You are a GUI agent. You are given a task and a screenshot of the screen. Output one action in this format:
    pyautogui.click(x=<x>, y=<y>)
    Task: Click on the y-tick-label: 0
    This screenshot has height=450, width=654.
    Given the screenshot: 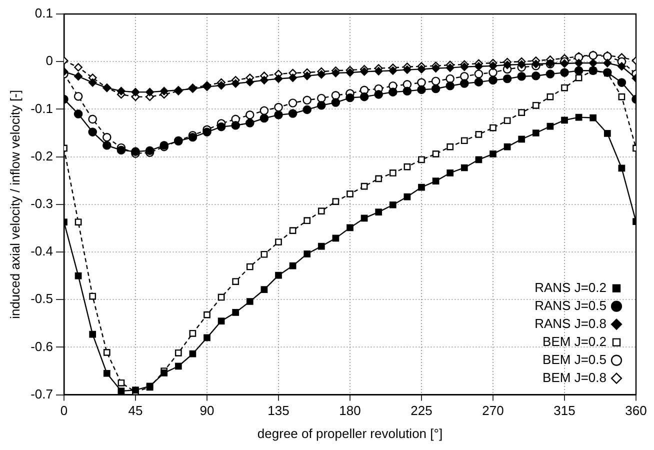 What is the action you would take?
    pyautogui.click(x=49, y=60)
    